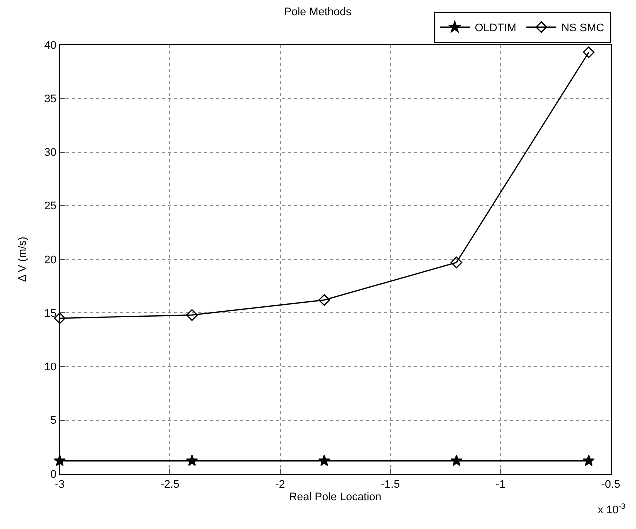  I want to click on y-tick-label: 10, so click(50, 368).